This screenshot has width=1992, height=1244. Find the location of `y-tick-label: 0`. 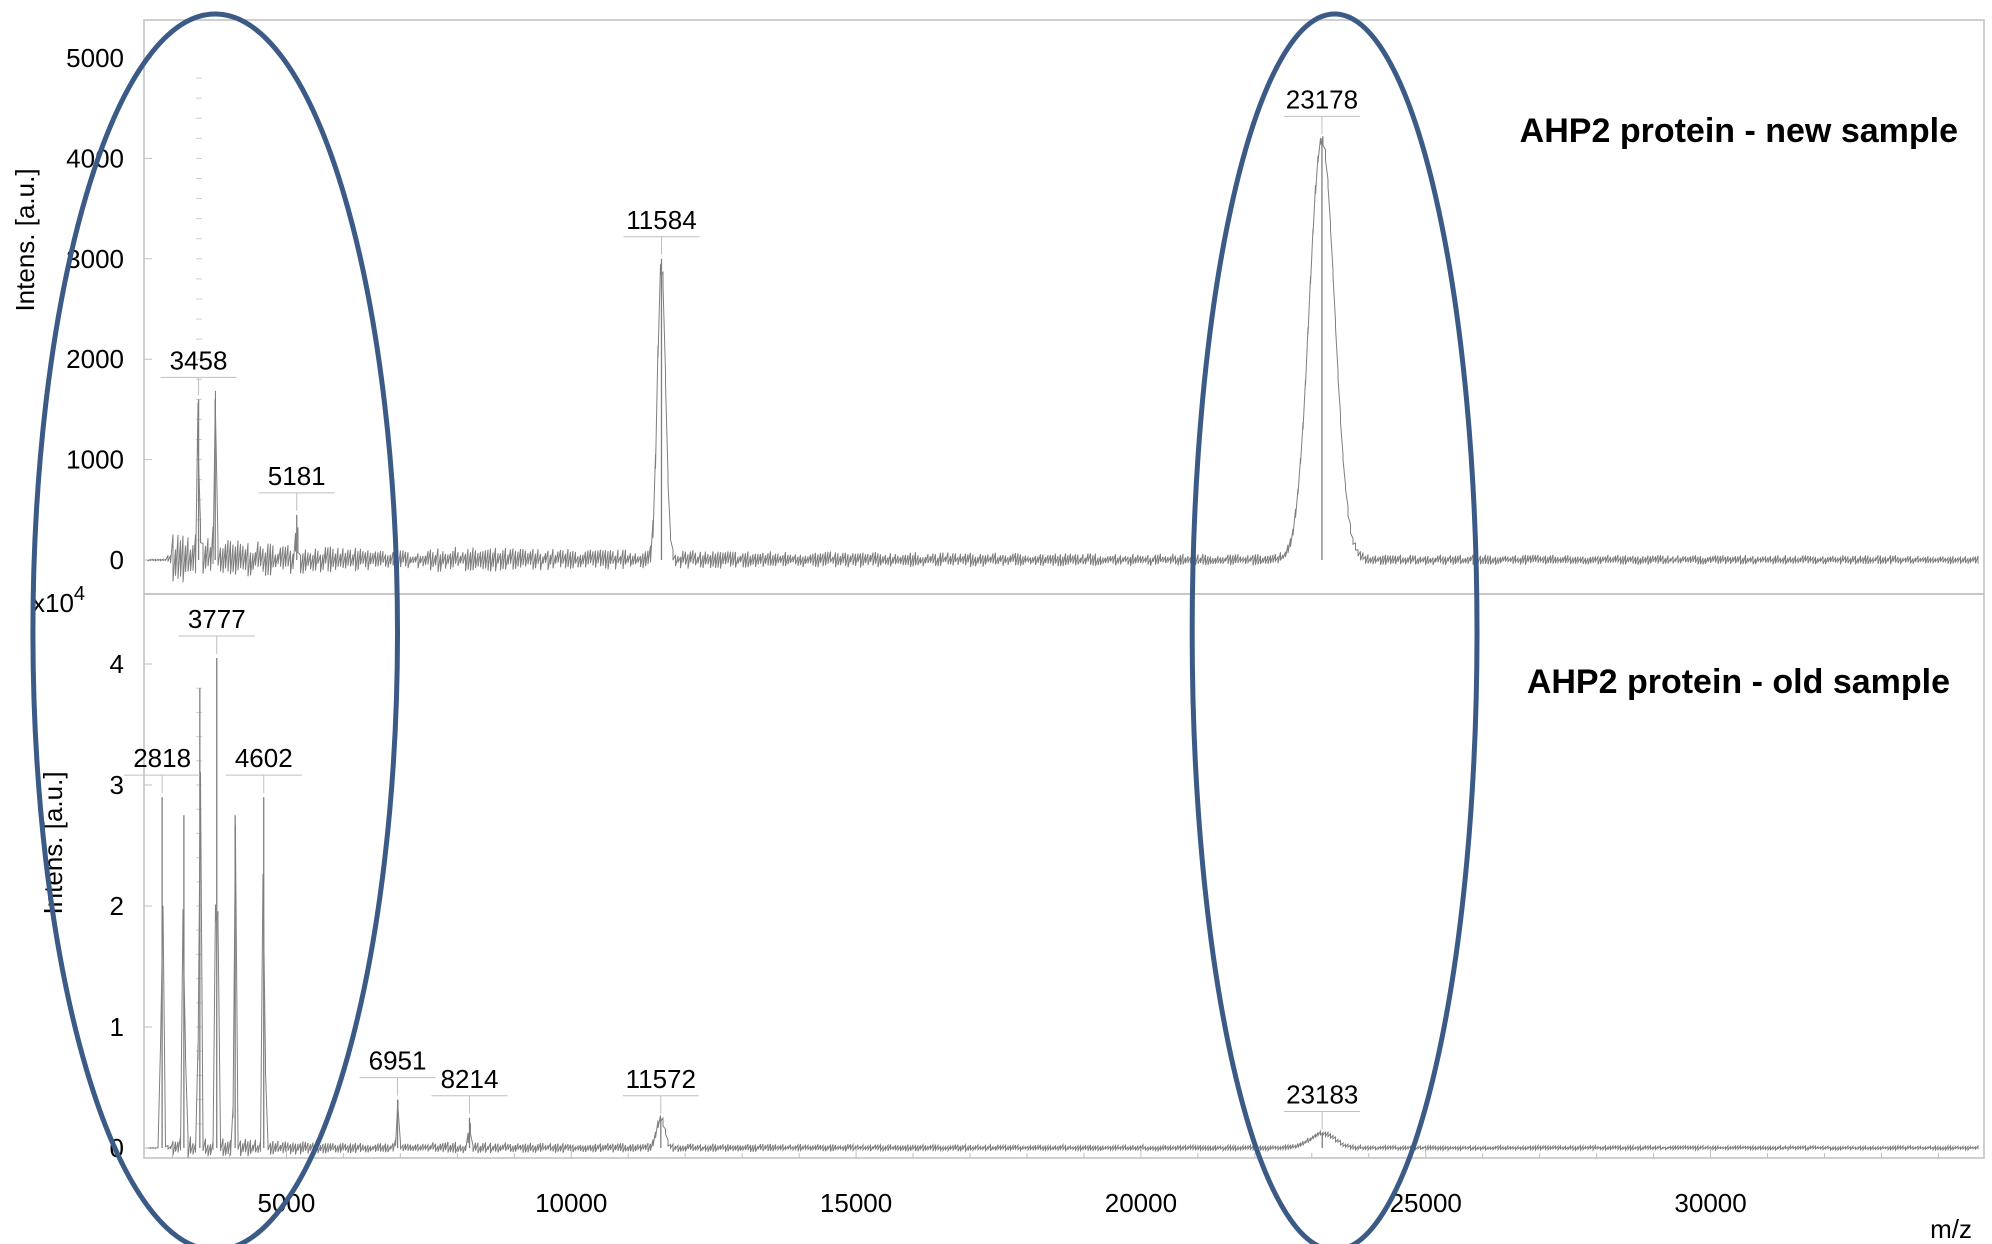

y-tick-label: 0 is located at coordinates (117, 560).